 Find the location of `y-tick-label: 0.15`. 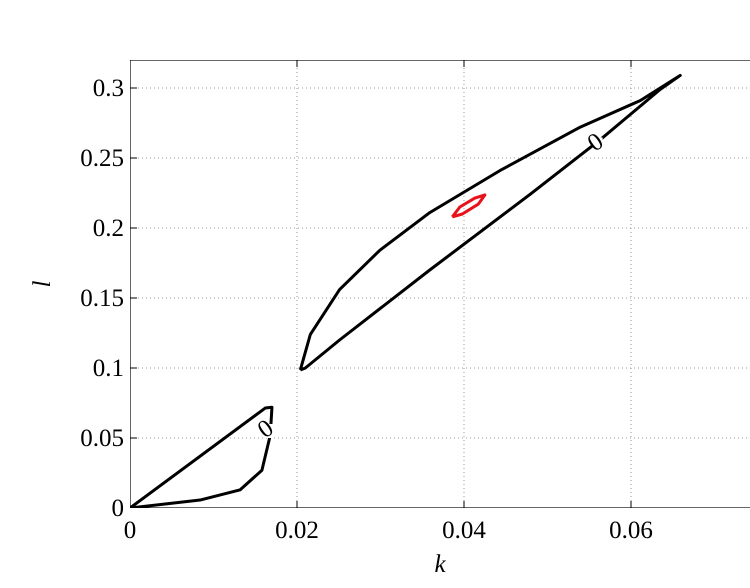

y-tick-label: 0.15 is located at coordinates (102, 298).